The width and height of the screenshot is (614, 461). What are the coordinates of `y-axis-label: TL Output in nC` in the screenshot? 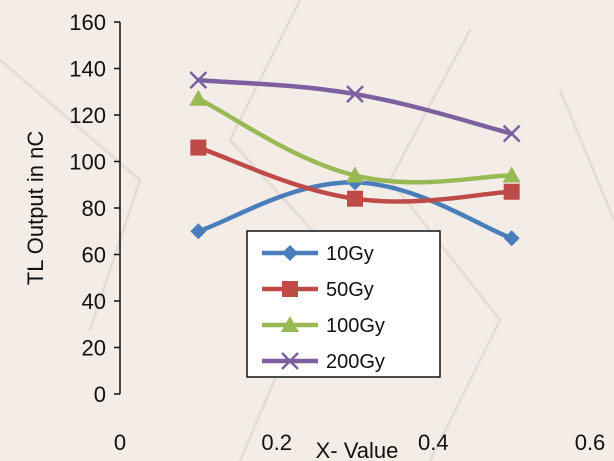 It's located at (35, 208).